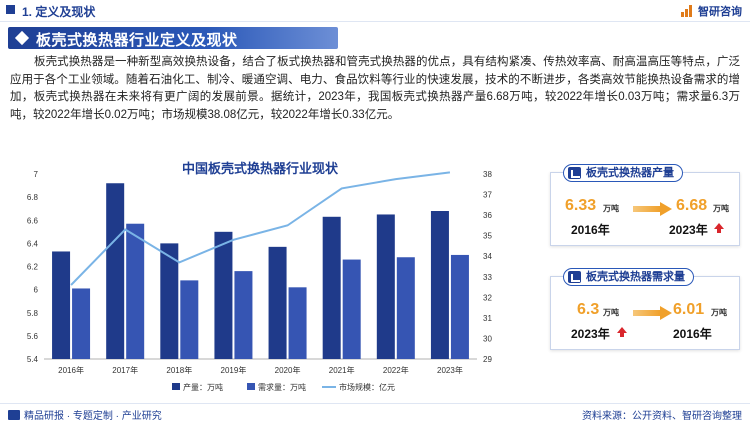 The image size is (750, 421). Describe the element at coordinates (375, 412) in the screenshot. I see `footer: 精品研报 · 专题定制 · 产业研究 资料来源：公开资料、智研咨询整理` at that location.